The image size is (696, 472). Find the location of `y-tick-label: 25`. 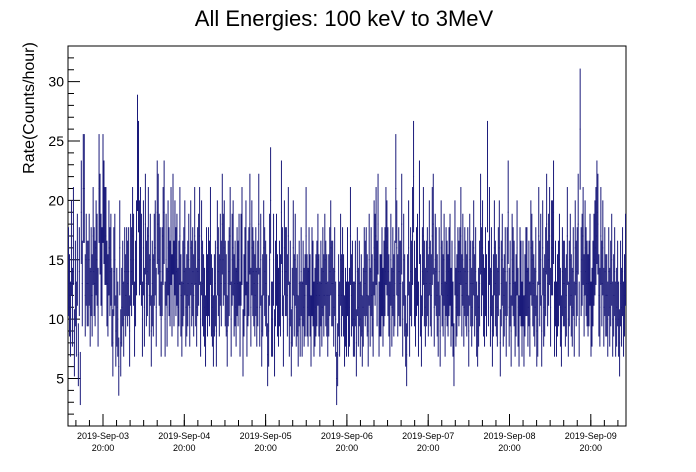

y-tick-label: 25 is located at coordinates (56, 141).